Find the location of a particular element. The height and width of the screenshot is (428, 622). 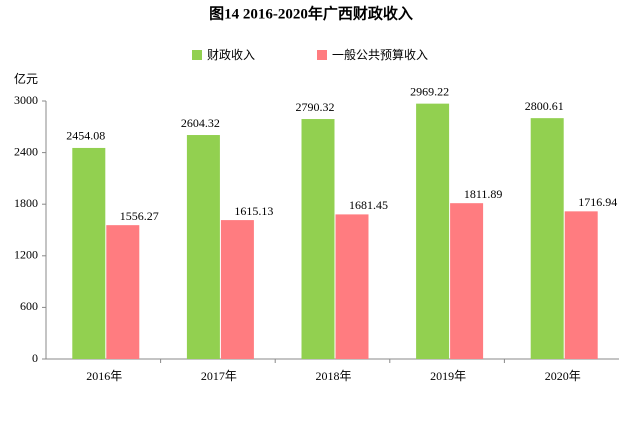

value-label: 2604.32 is located at coordinates (200, 123).